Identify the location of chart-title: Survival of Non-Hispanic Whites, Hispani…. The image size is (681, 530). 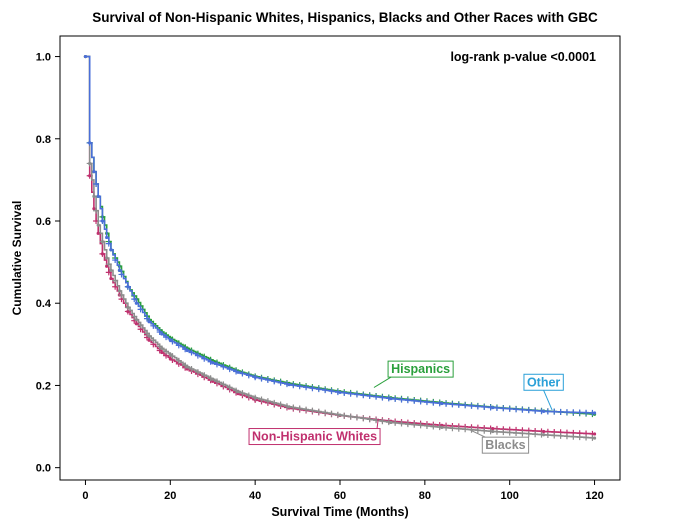
(345, 17).